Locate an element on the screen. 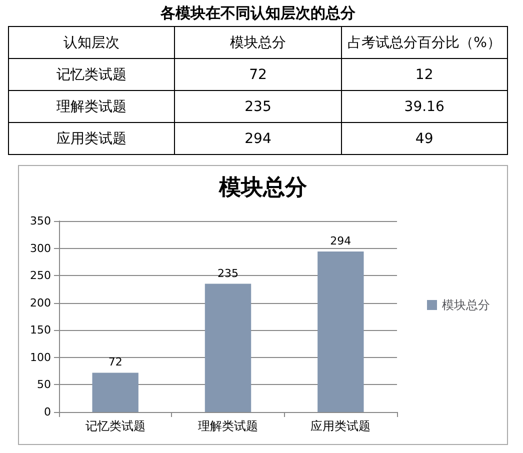  y-tick-label: 100 is located at coordinates (40, 357).